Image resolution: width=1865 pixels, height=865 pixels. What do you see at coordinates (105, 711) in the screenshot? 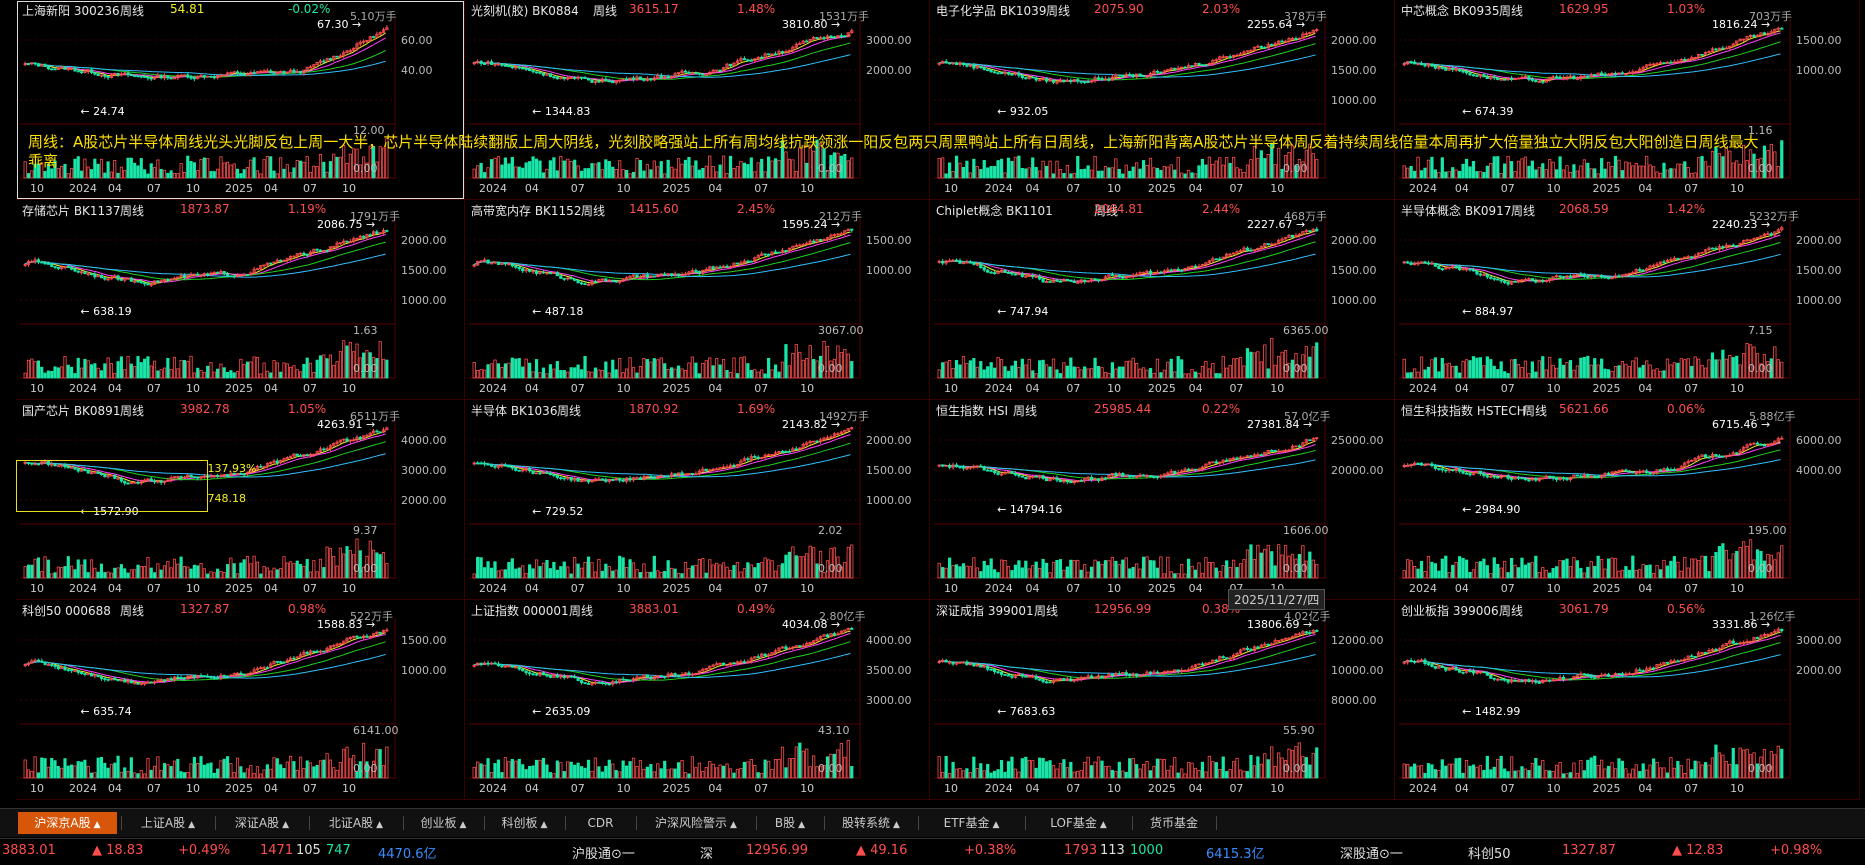
I see `low-price-label: ← 635.74` at bounding box center [105, 711].